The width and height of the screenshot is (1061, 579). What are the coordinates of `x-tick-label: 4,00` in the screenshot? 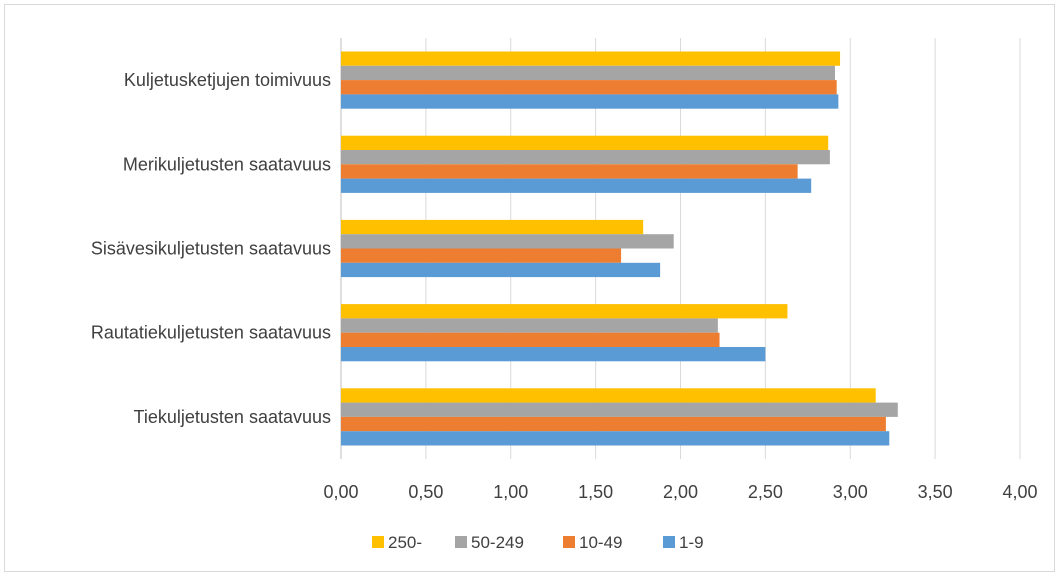 It's located at (1019, 492).